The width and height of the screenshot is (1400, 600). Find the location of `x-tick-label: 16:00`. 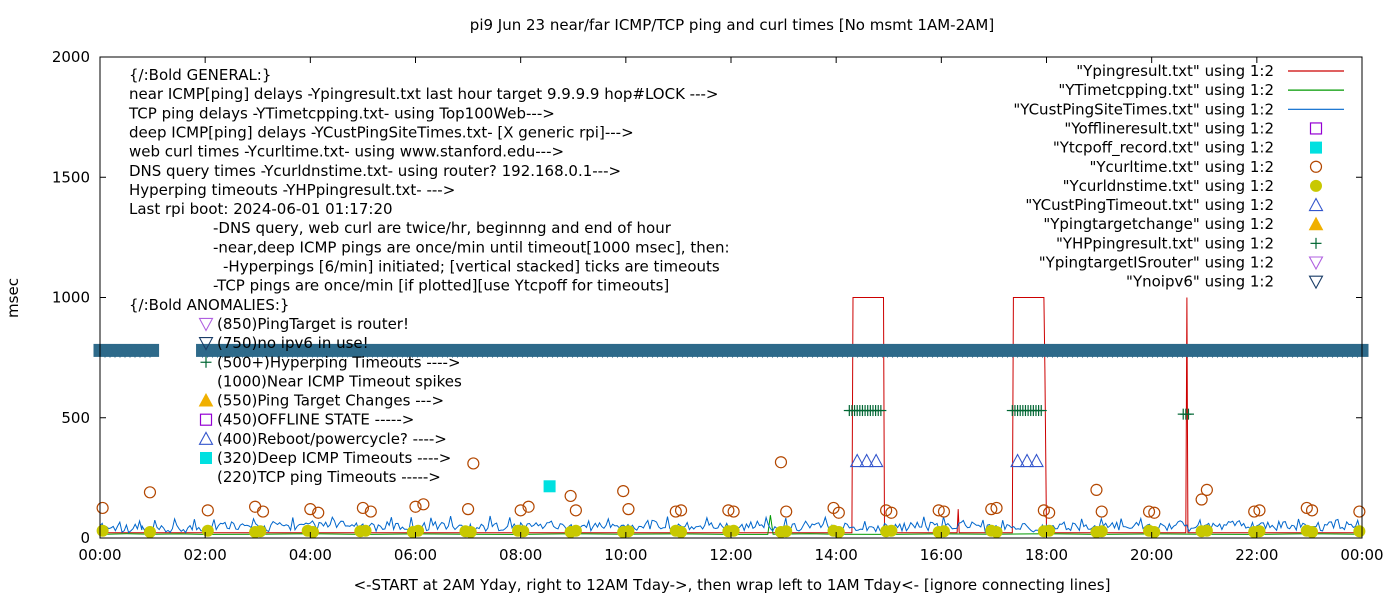

x-tick-label: 16:00 is located at coordinates (941, 555).